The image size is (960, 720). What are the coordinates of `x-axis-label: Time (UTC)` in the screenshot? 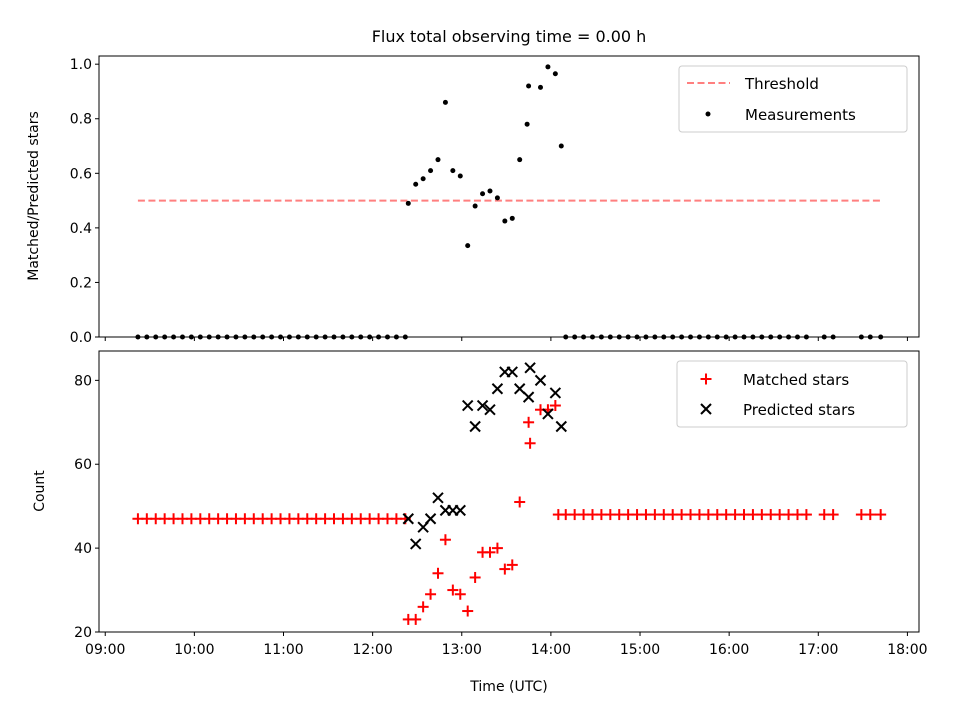 It's located at (508, 687).